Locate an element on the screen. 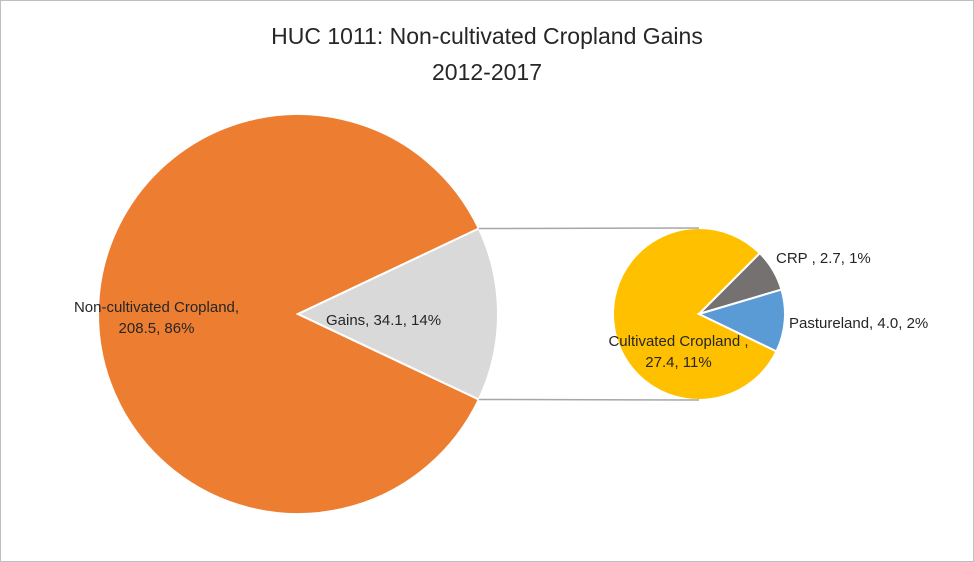 This screenshot has width=974, height=562. chart-subtitle: 2012-2017 is located at coordinates (487, 72).